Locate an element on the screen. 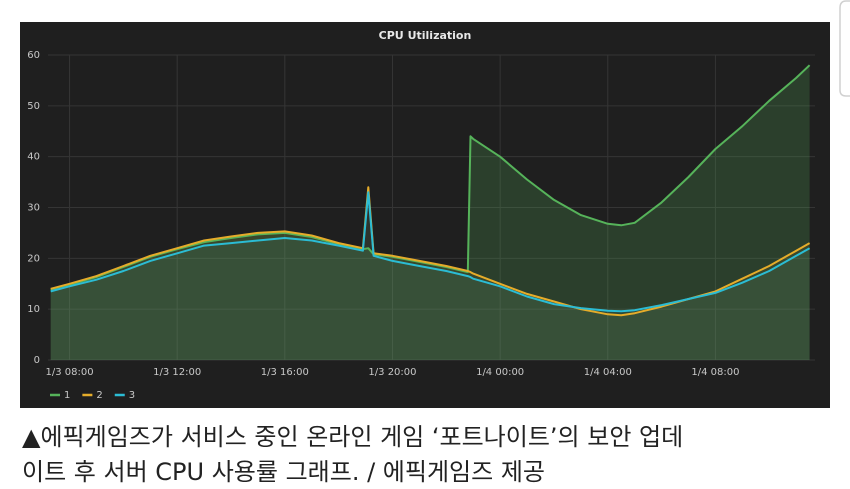 The width and height of the screenshot is (850, 489). x-tick-label: 1/4 08:00 is located at coordinates (715, 372).